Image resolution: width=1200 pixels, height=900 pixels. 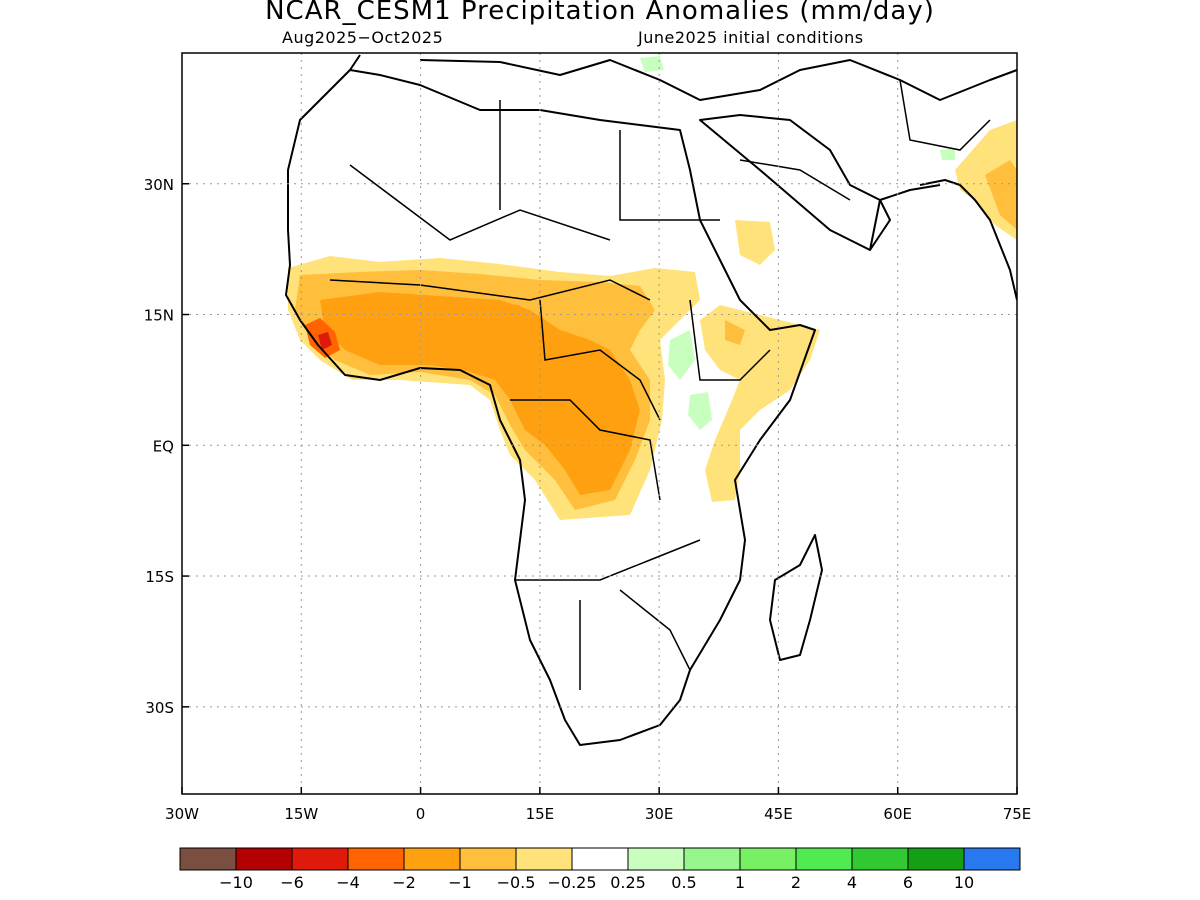 I want to click on colorbar-label: −6, so click(x=292, y=882).